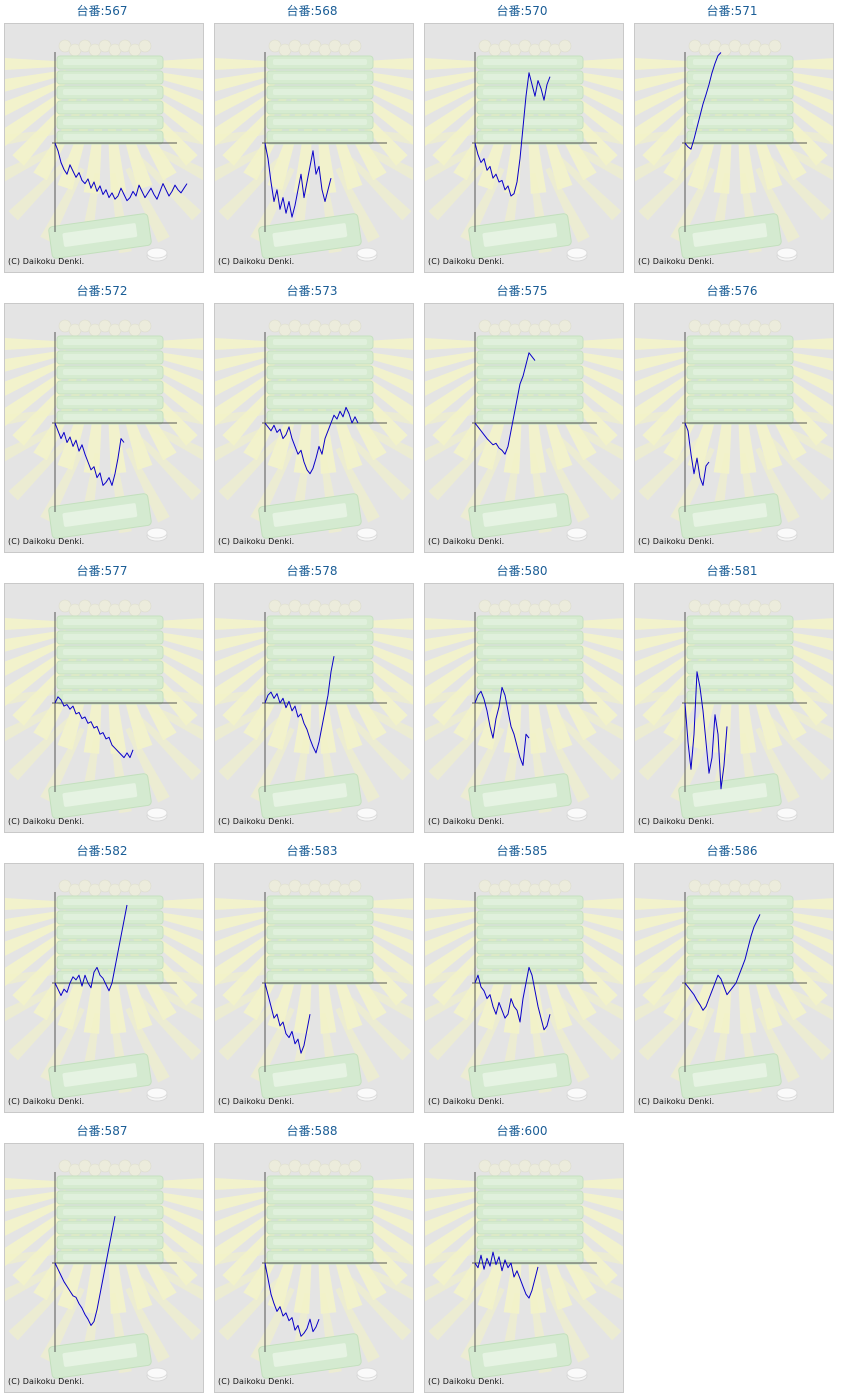 Image resolution: width=844 pixels, height=1400 pixels. What do you see at coordinates (522, 11) in the screenshot?
I see `machine-number-title: 台番:570` at bounding box center [522, 11].